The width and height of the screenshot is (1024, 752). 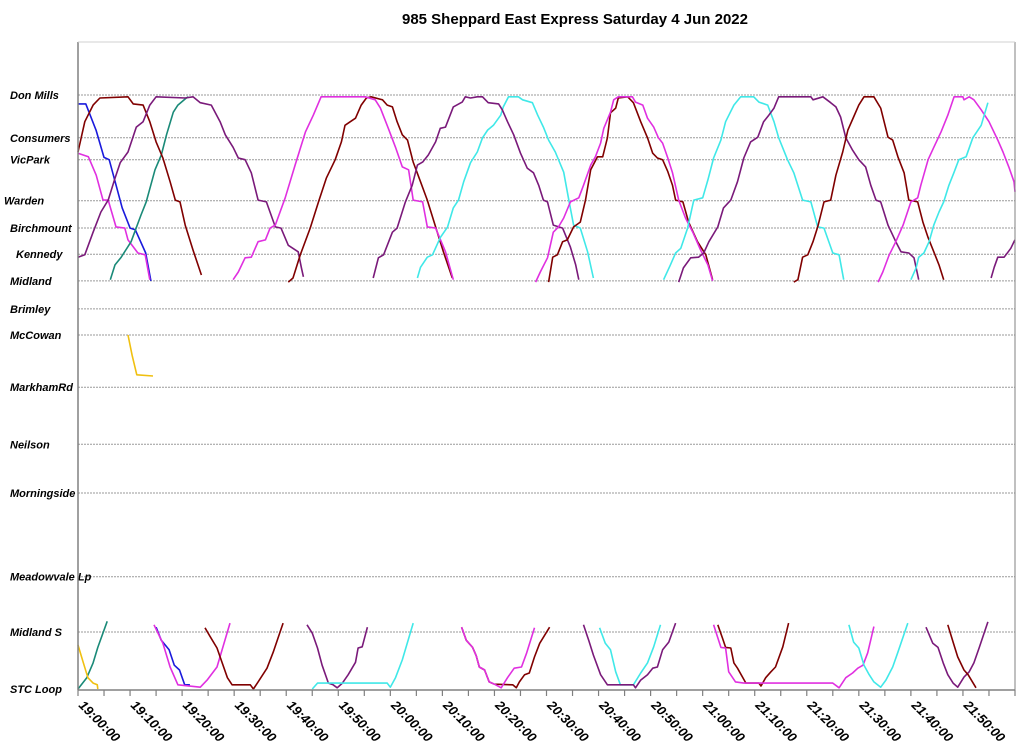 I want to click on x-tick-label: 20:10:00, so click(x=464, y=721).